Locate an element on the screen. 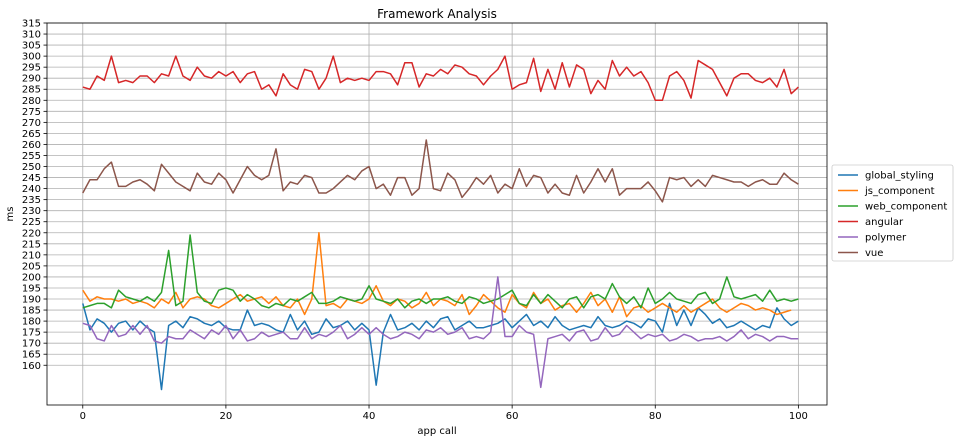 This screenshot has width=958, height=441. y-tick-label: 250 is located at coordinates (31, 167).